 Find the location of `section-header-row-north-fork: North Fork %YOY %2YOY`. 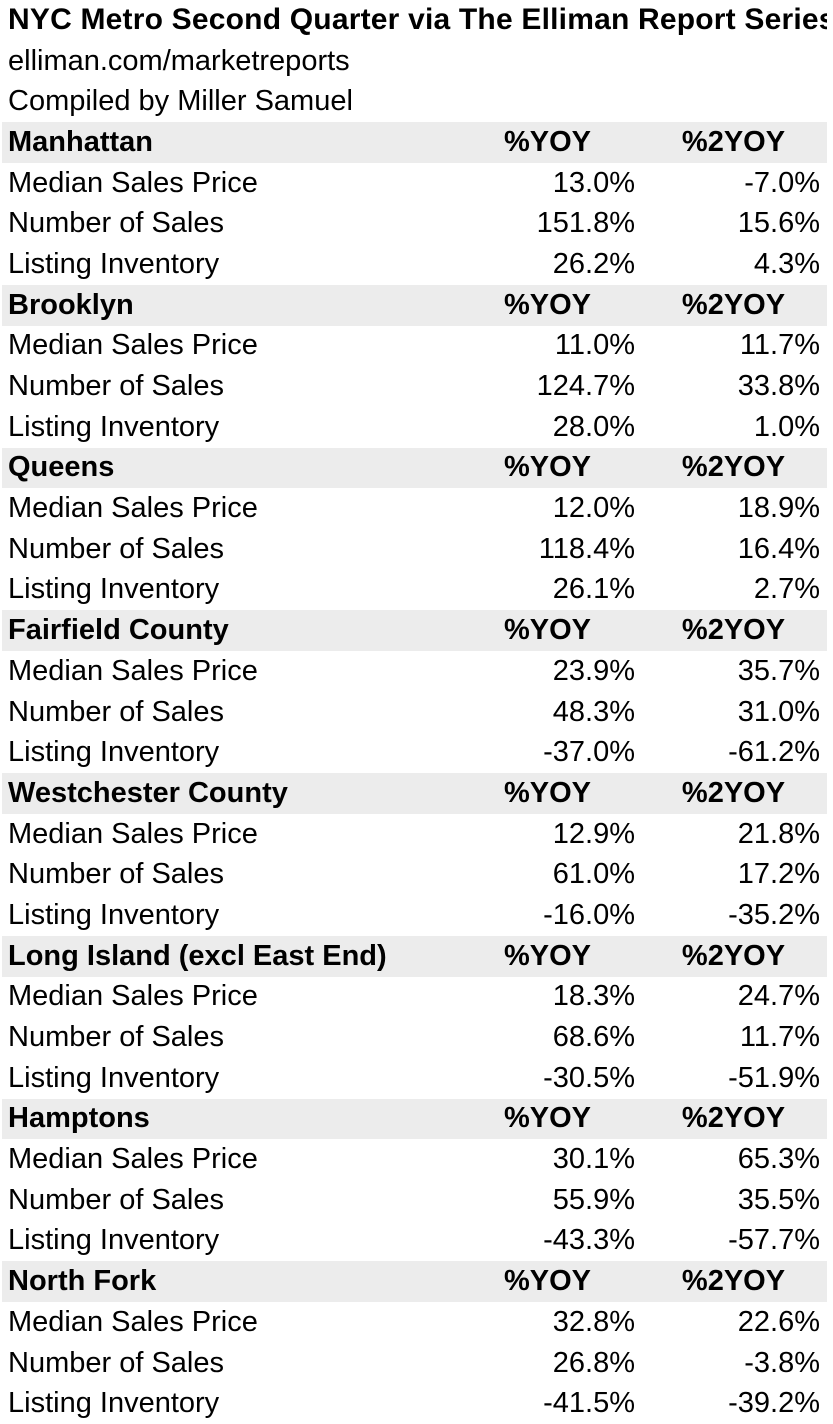

section-header-row-north-fork: North Fork %YOY %2YOY is located at coordinates (414, 1281).